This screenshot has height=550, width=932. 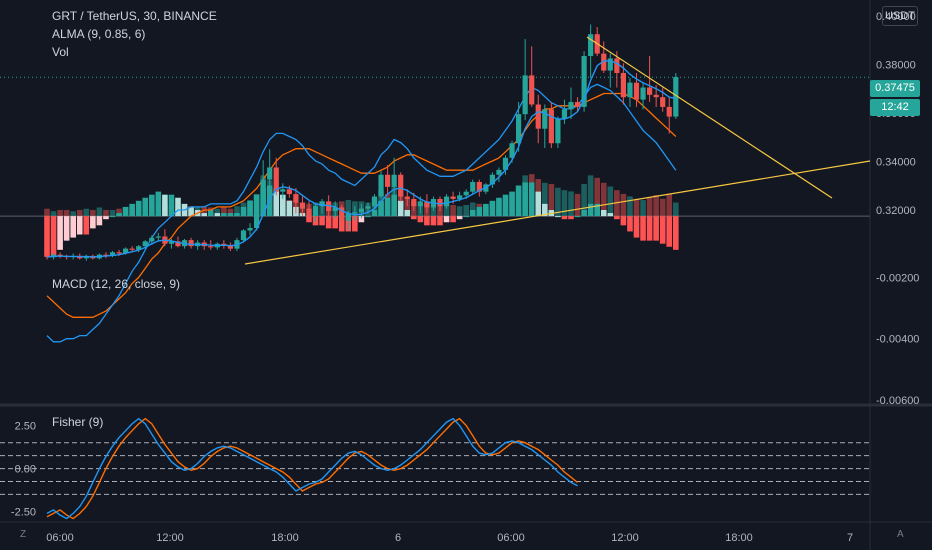 I want to click on time-axis-tick: 6, so click(x=398, y=538).